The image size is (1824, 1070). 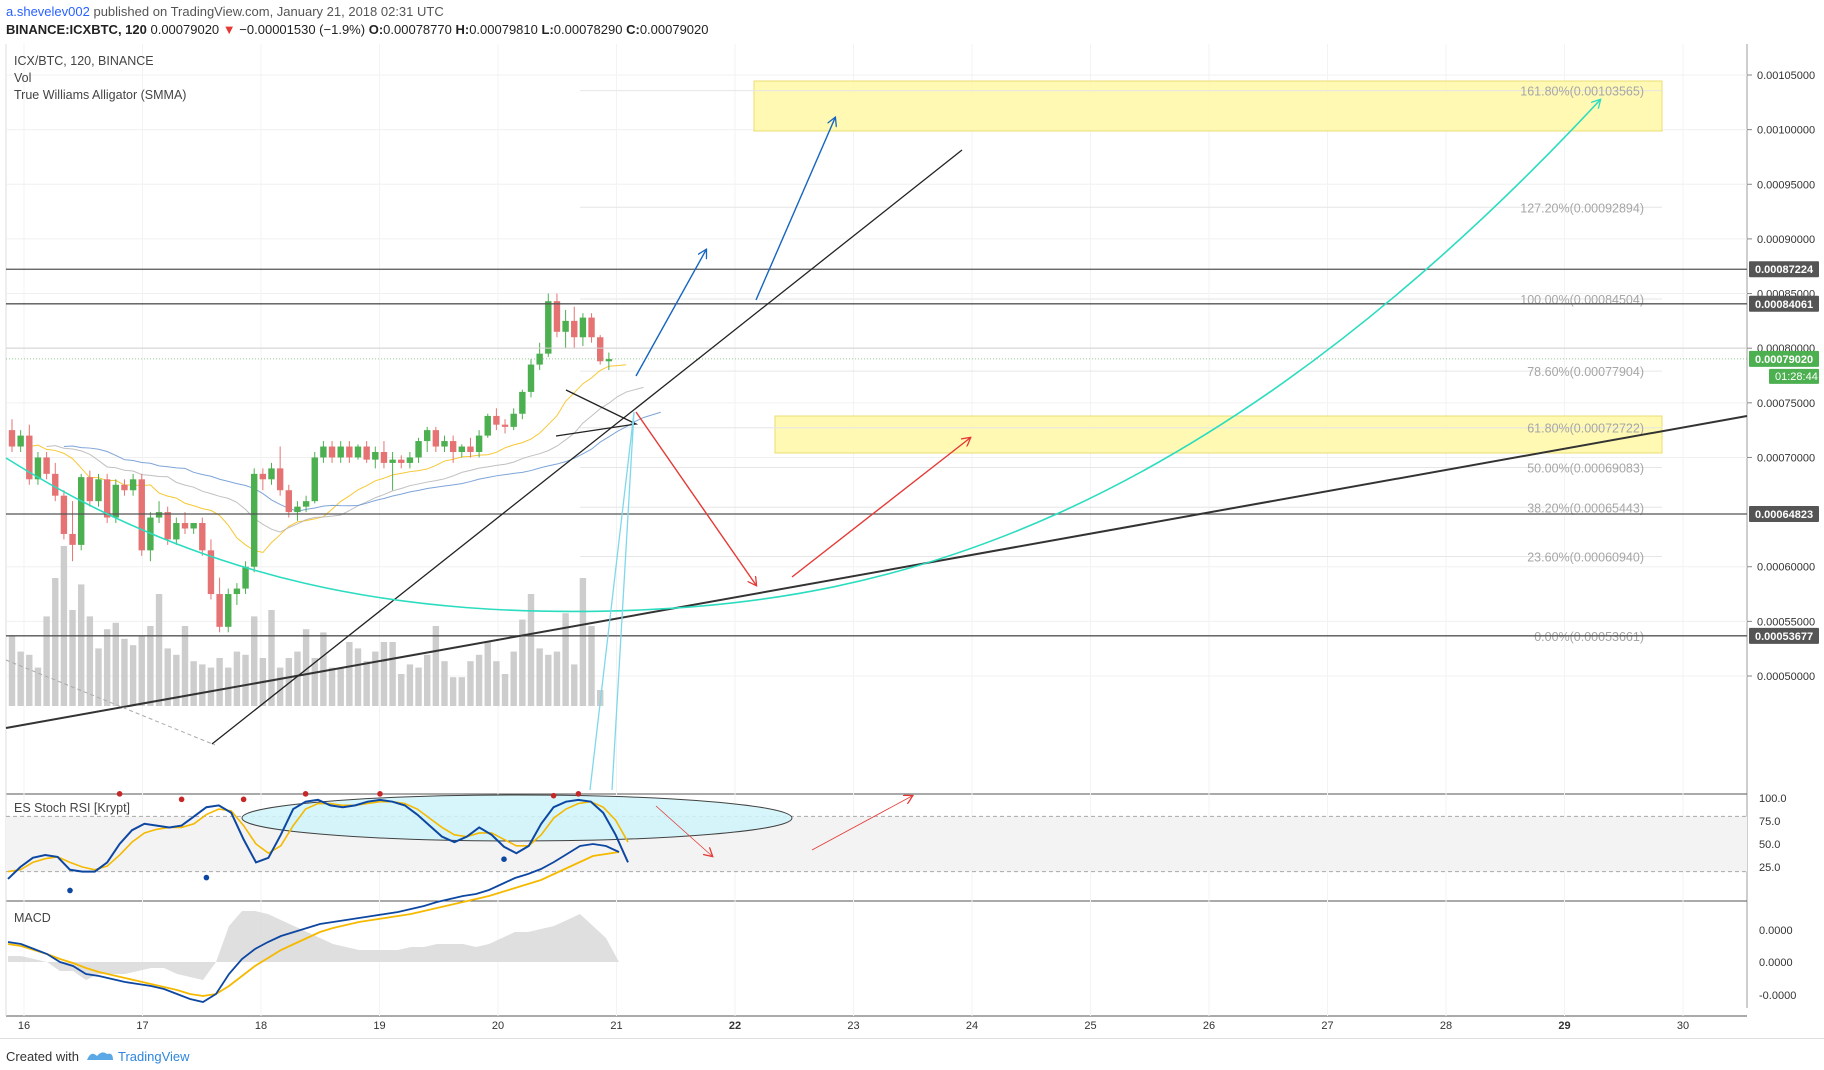 I want to click on alligator-line, so click(x=345, y=459).